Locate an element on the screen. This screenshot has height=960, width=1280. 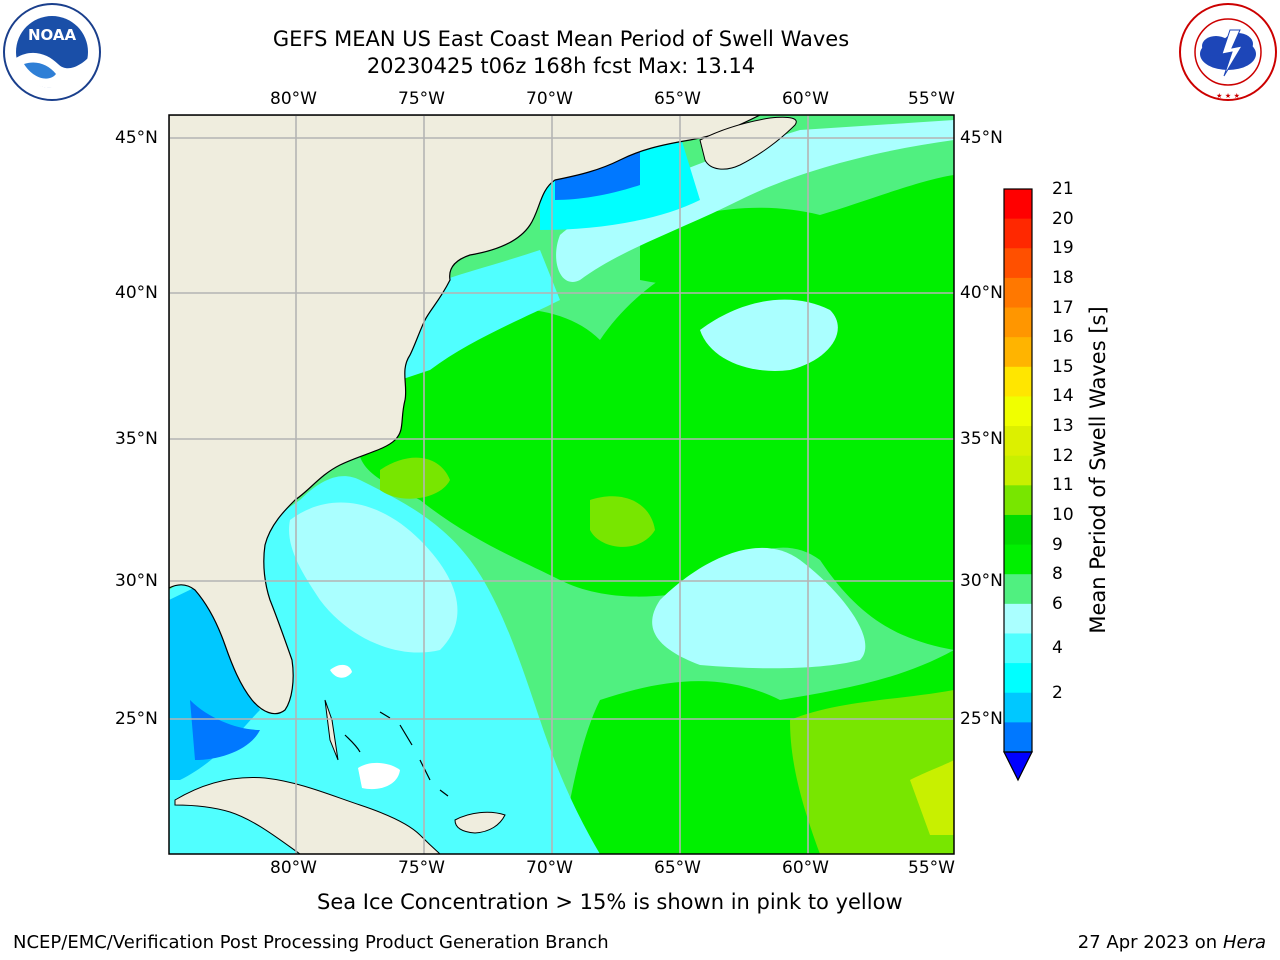
map-subtitle: 20230425 t06z 168h fcst Max: 13.14 is located at coordinates (561, 66).